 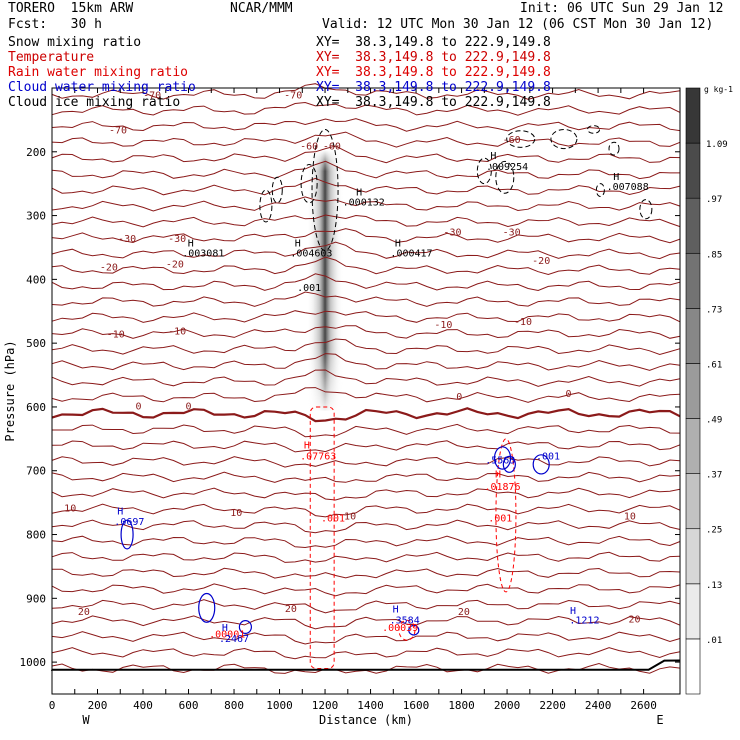 What do you see at coordinates (433, 57) in the screenshot?
I see `legend-temperature-xy: XY= 38.3,149.8 to 222.9,149.8` at bounding box center [433, 57].